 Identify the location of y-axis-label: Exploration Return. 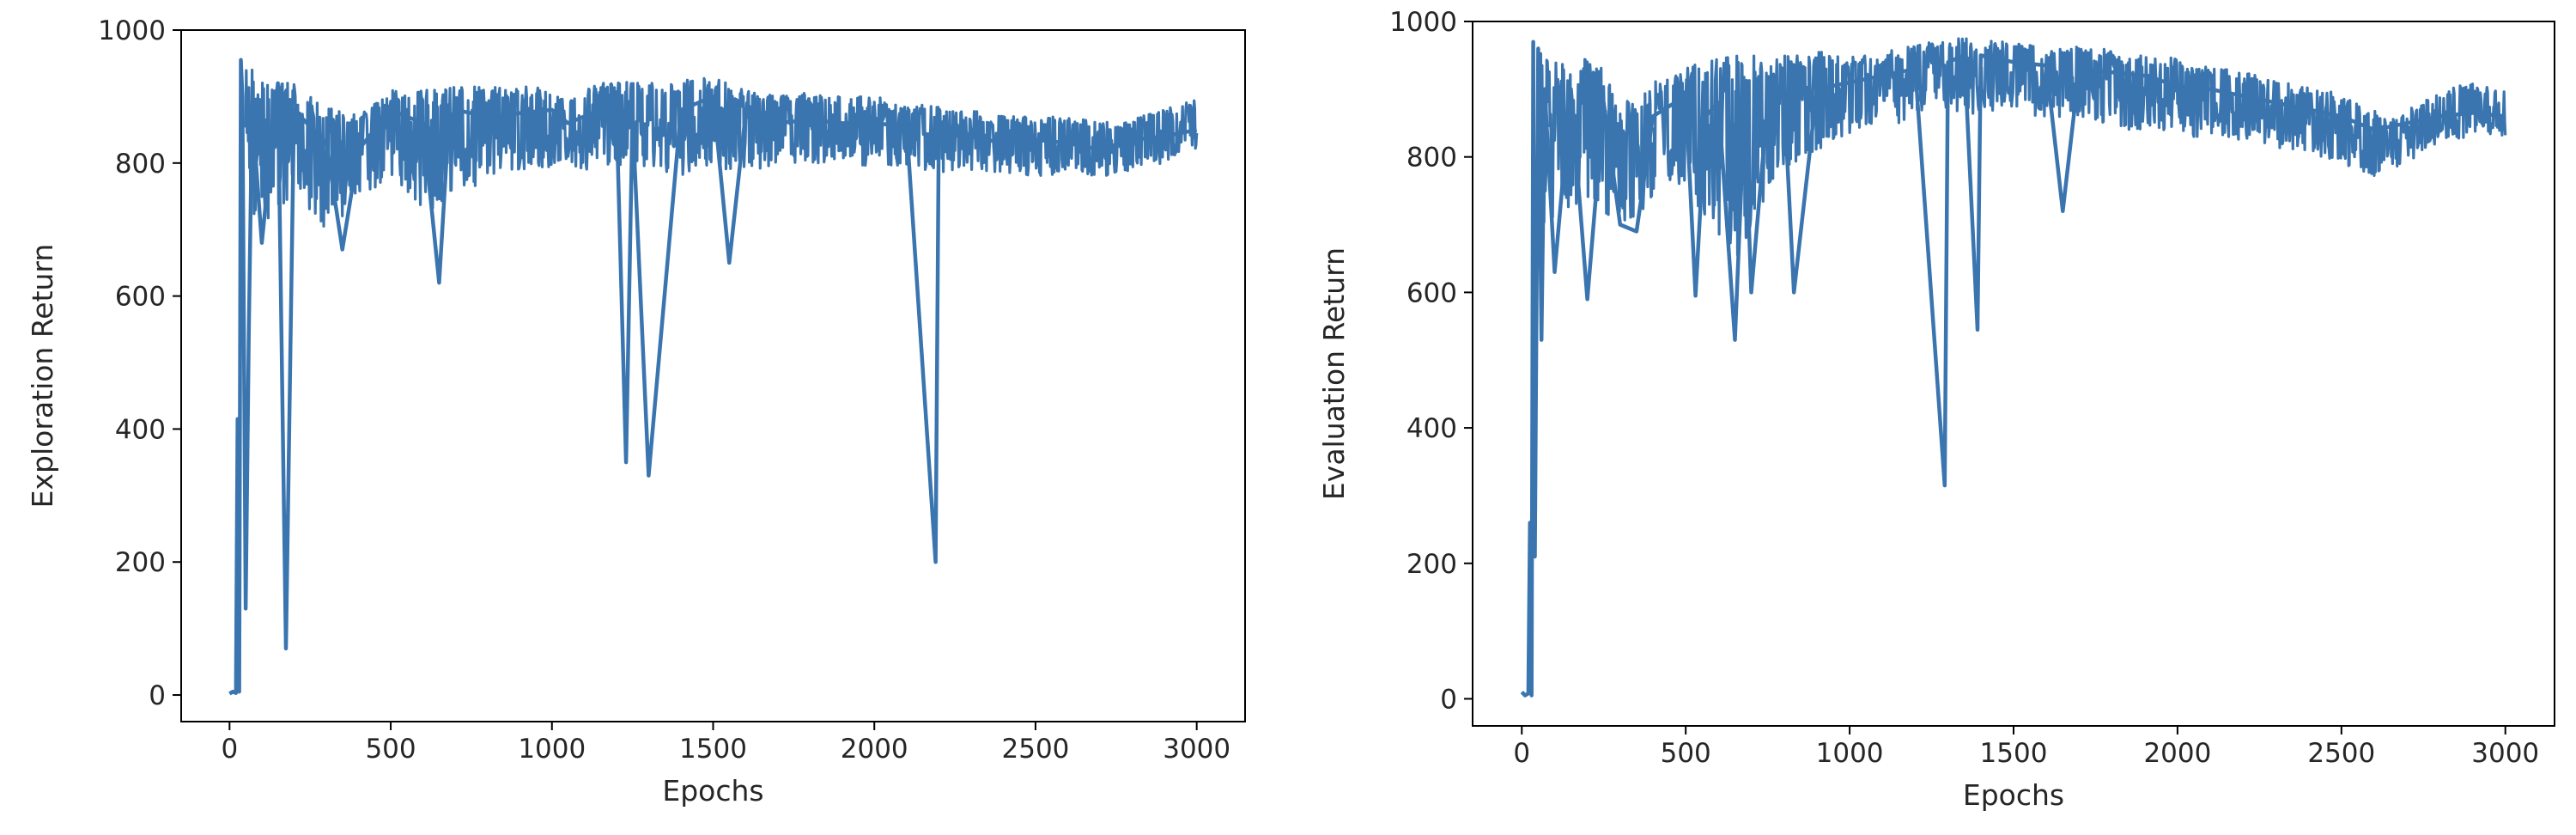
(42, 376).